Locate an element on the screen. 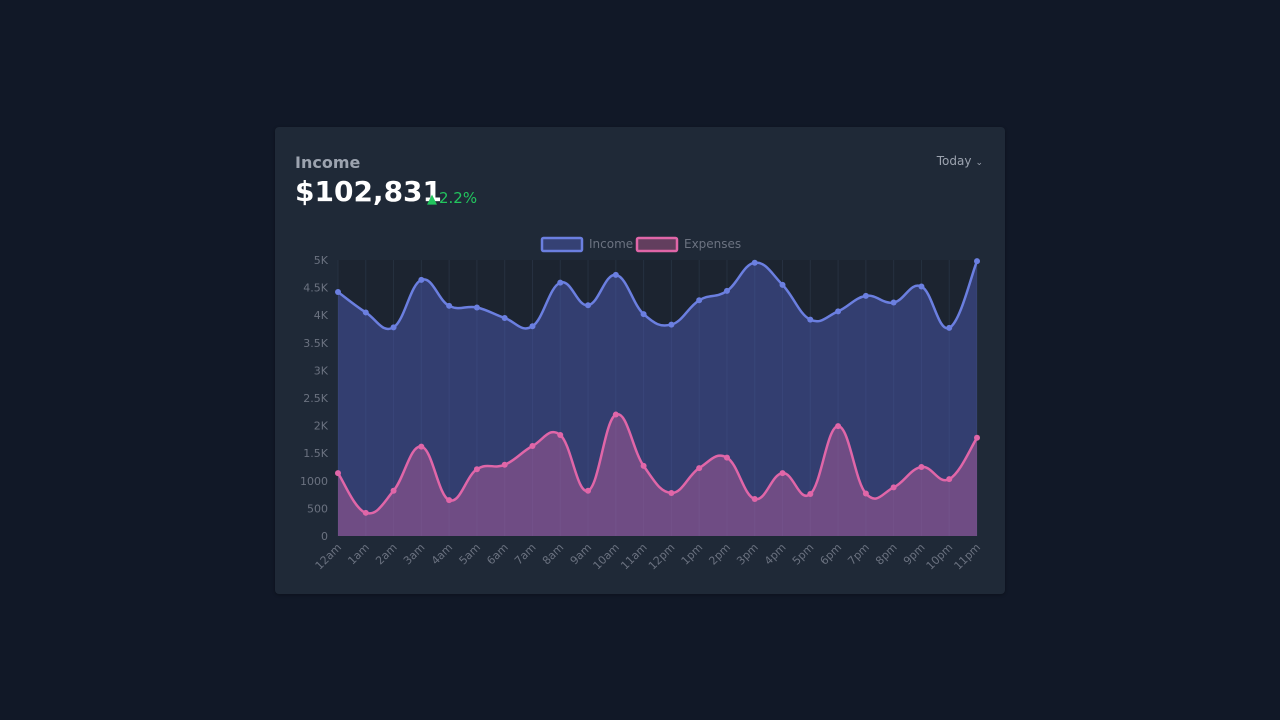  y-tick-label: 2.5K is located at coordinates (315, 398).